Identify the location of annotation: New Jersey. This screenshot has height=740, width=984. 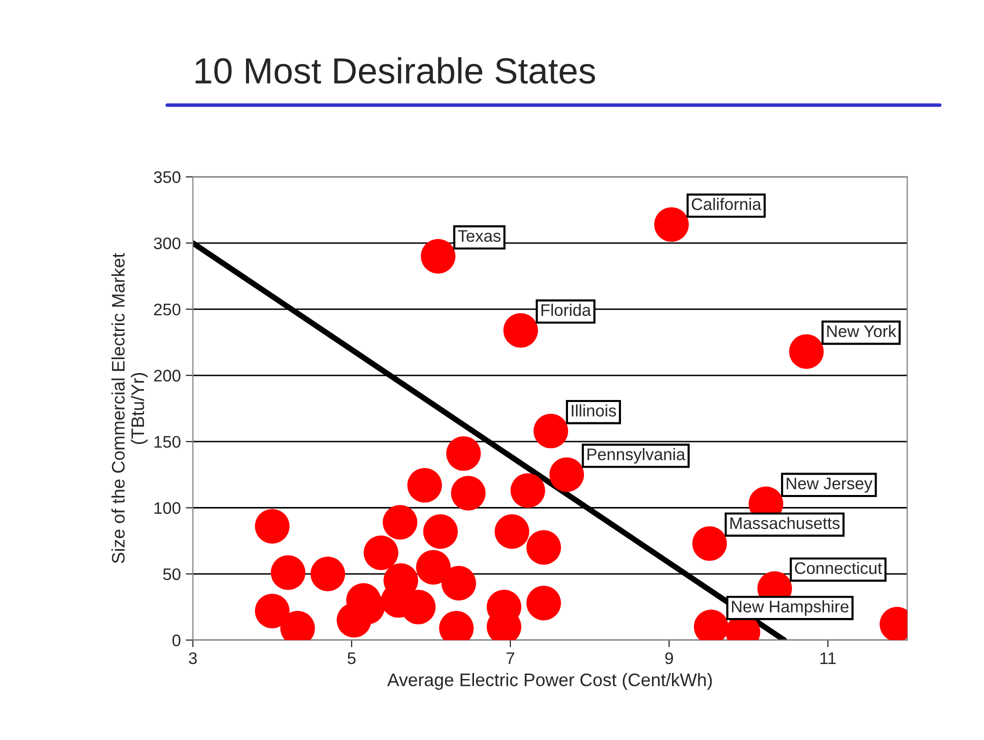
(829, 485).